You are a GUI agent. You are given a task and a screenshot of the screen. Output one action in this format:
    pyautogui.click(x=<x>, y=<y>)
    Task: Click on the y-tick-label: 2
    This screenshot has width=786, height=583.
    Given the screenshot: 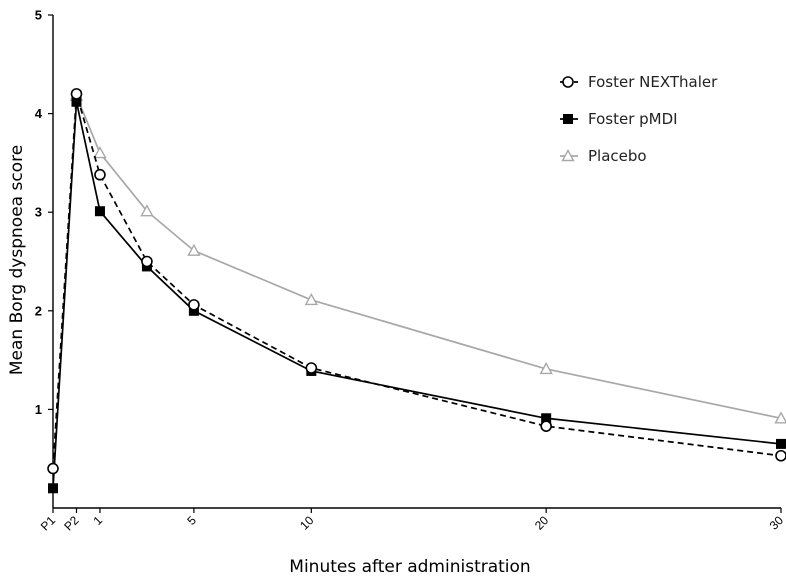 What is the action you would take?
    pyautogui.click(x=38, y=310)
    